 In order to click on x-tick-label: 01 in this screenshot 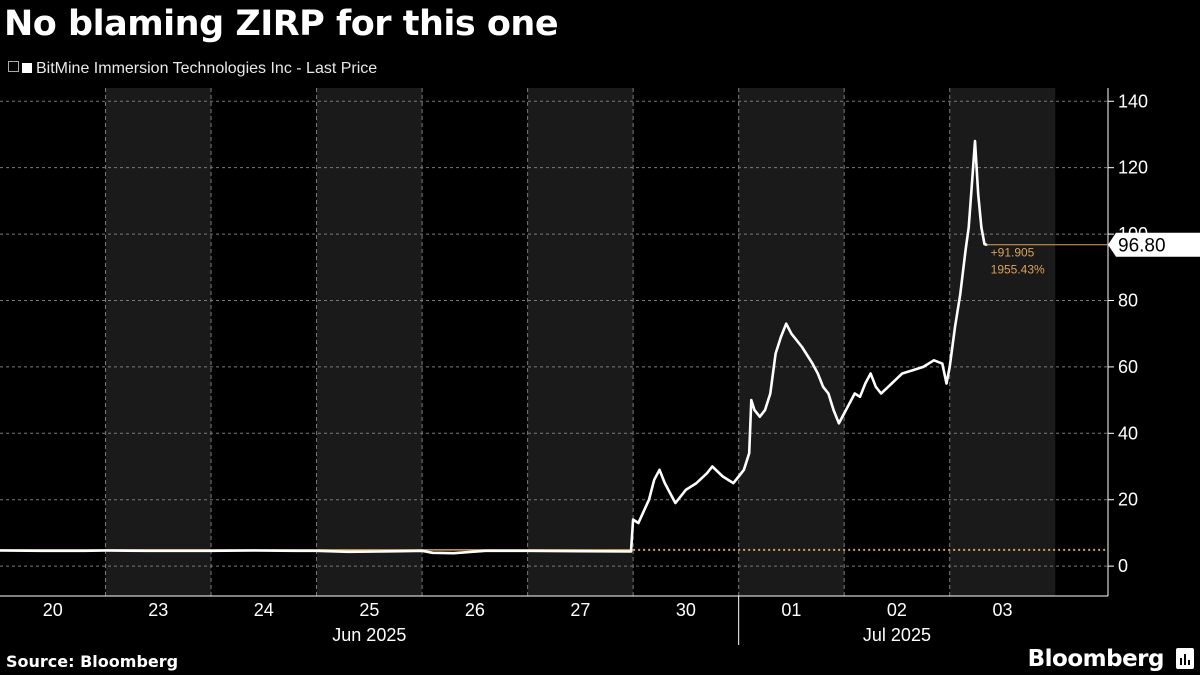, I will do `click(791, 610)`.